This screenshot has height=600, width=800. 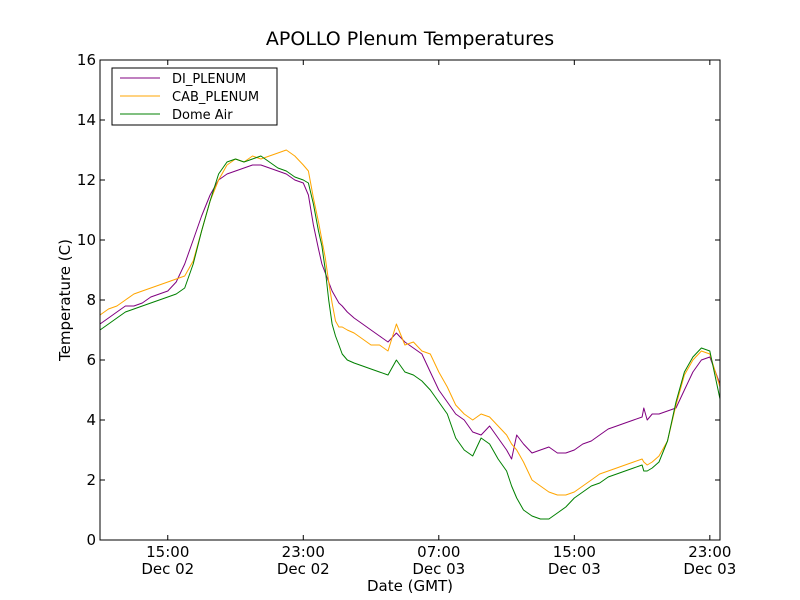 I want to click on y-tick-label: 16, so click(x=86, y=60).